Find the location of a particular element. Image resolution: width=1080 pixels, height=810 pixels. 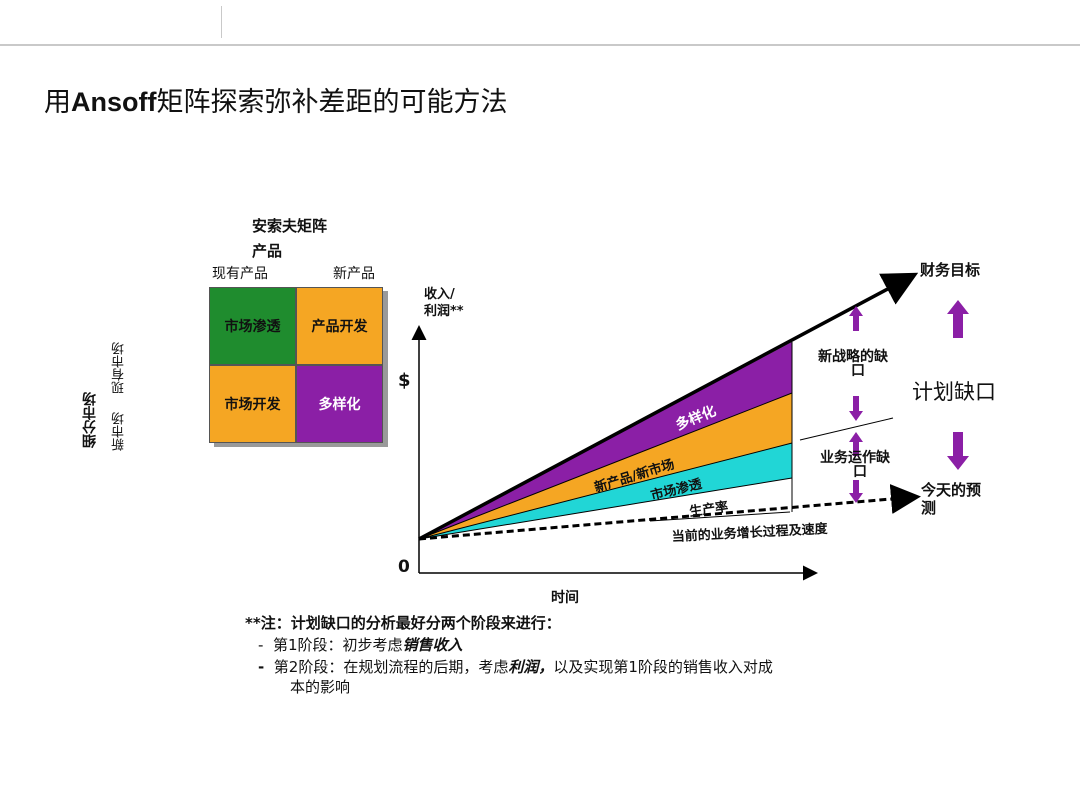

band-label-productivity: 生产率 is located at coordinates (708, 509).